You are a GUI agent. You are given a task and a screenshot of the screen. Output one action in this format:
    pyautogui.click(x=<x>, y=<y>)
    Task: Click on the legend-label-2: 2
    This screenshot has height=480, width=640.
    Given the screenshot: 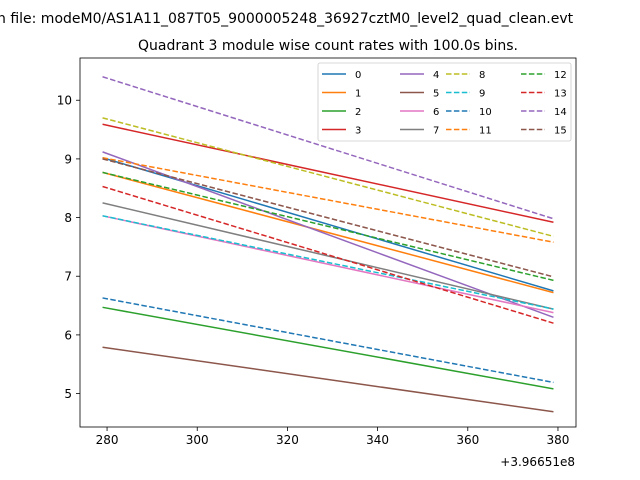 What is the action you would take?
    pyautogui.click(x=358, y=112)
    